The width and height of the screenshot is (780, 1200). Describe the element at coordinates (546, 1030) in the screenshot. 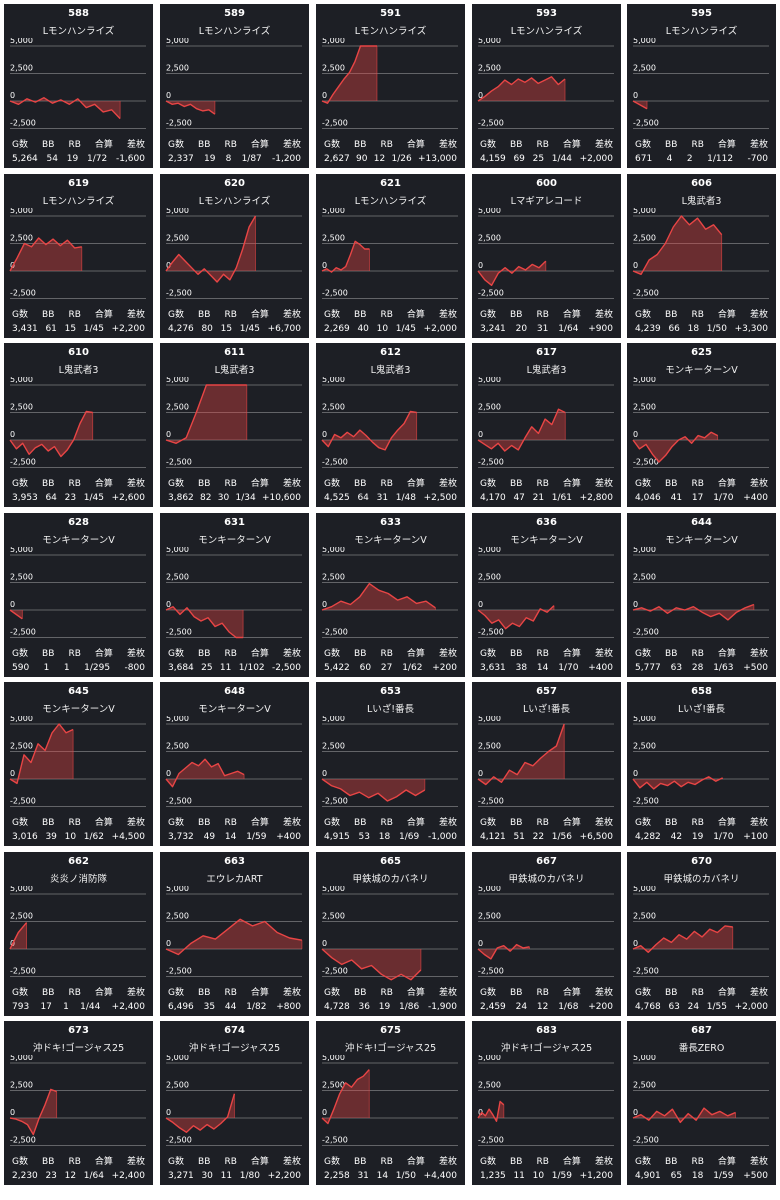

I see `machine-number: 683` at that location.